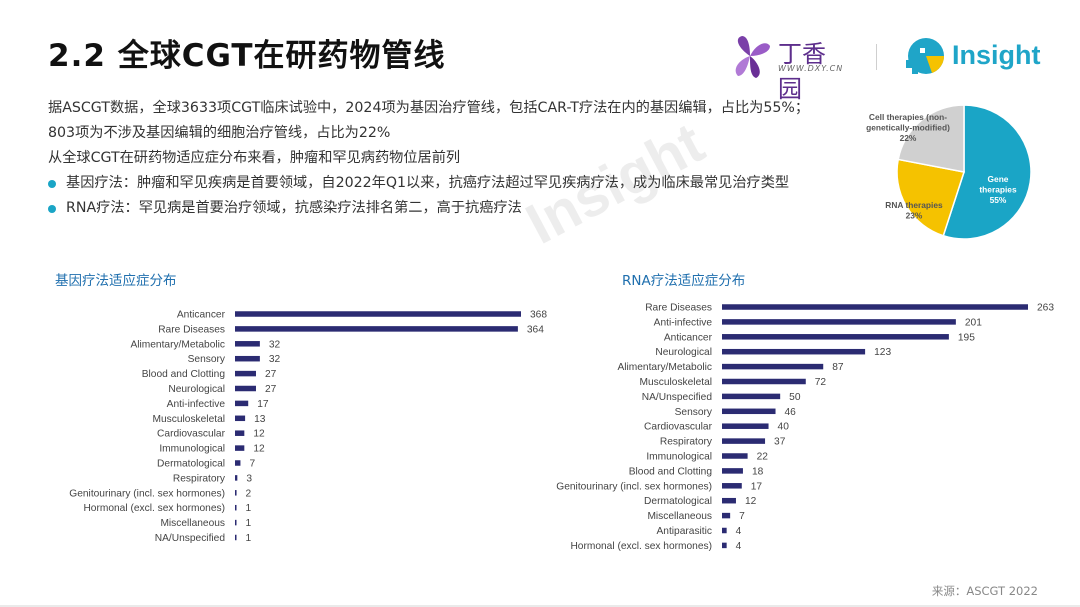  What do you see at coordinates (260, 419) in the screenshot?
I see `value-label-musculoskeletal: 13` at bounding box center [260, 419].